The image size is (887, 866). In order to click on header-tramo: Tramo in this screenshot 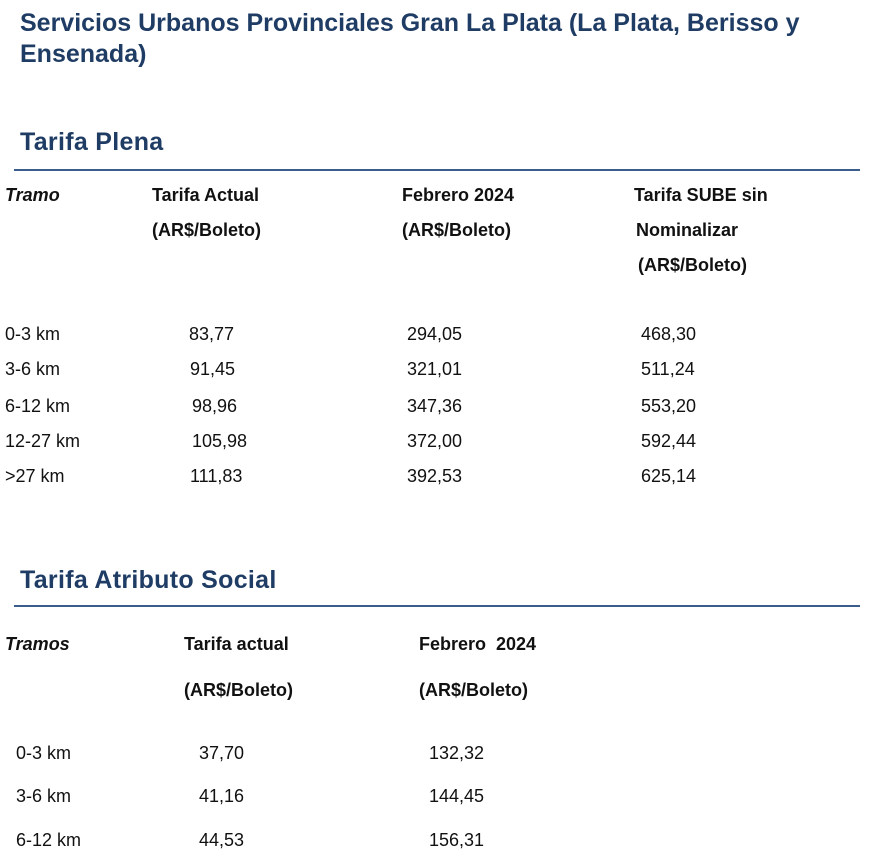, I will do `click(32, 195)`.